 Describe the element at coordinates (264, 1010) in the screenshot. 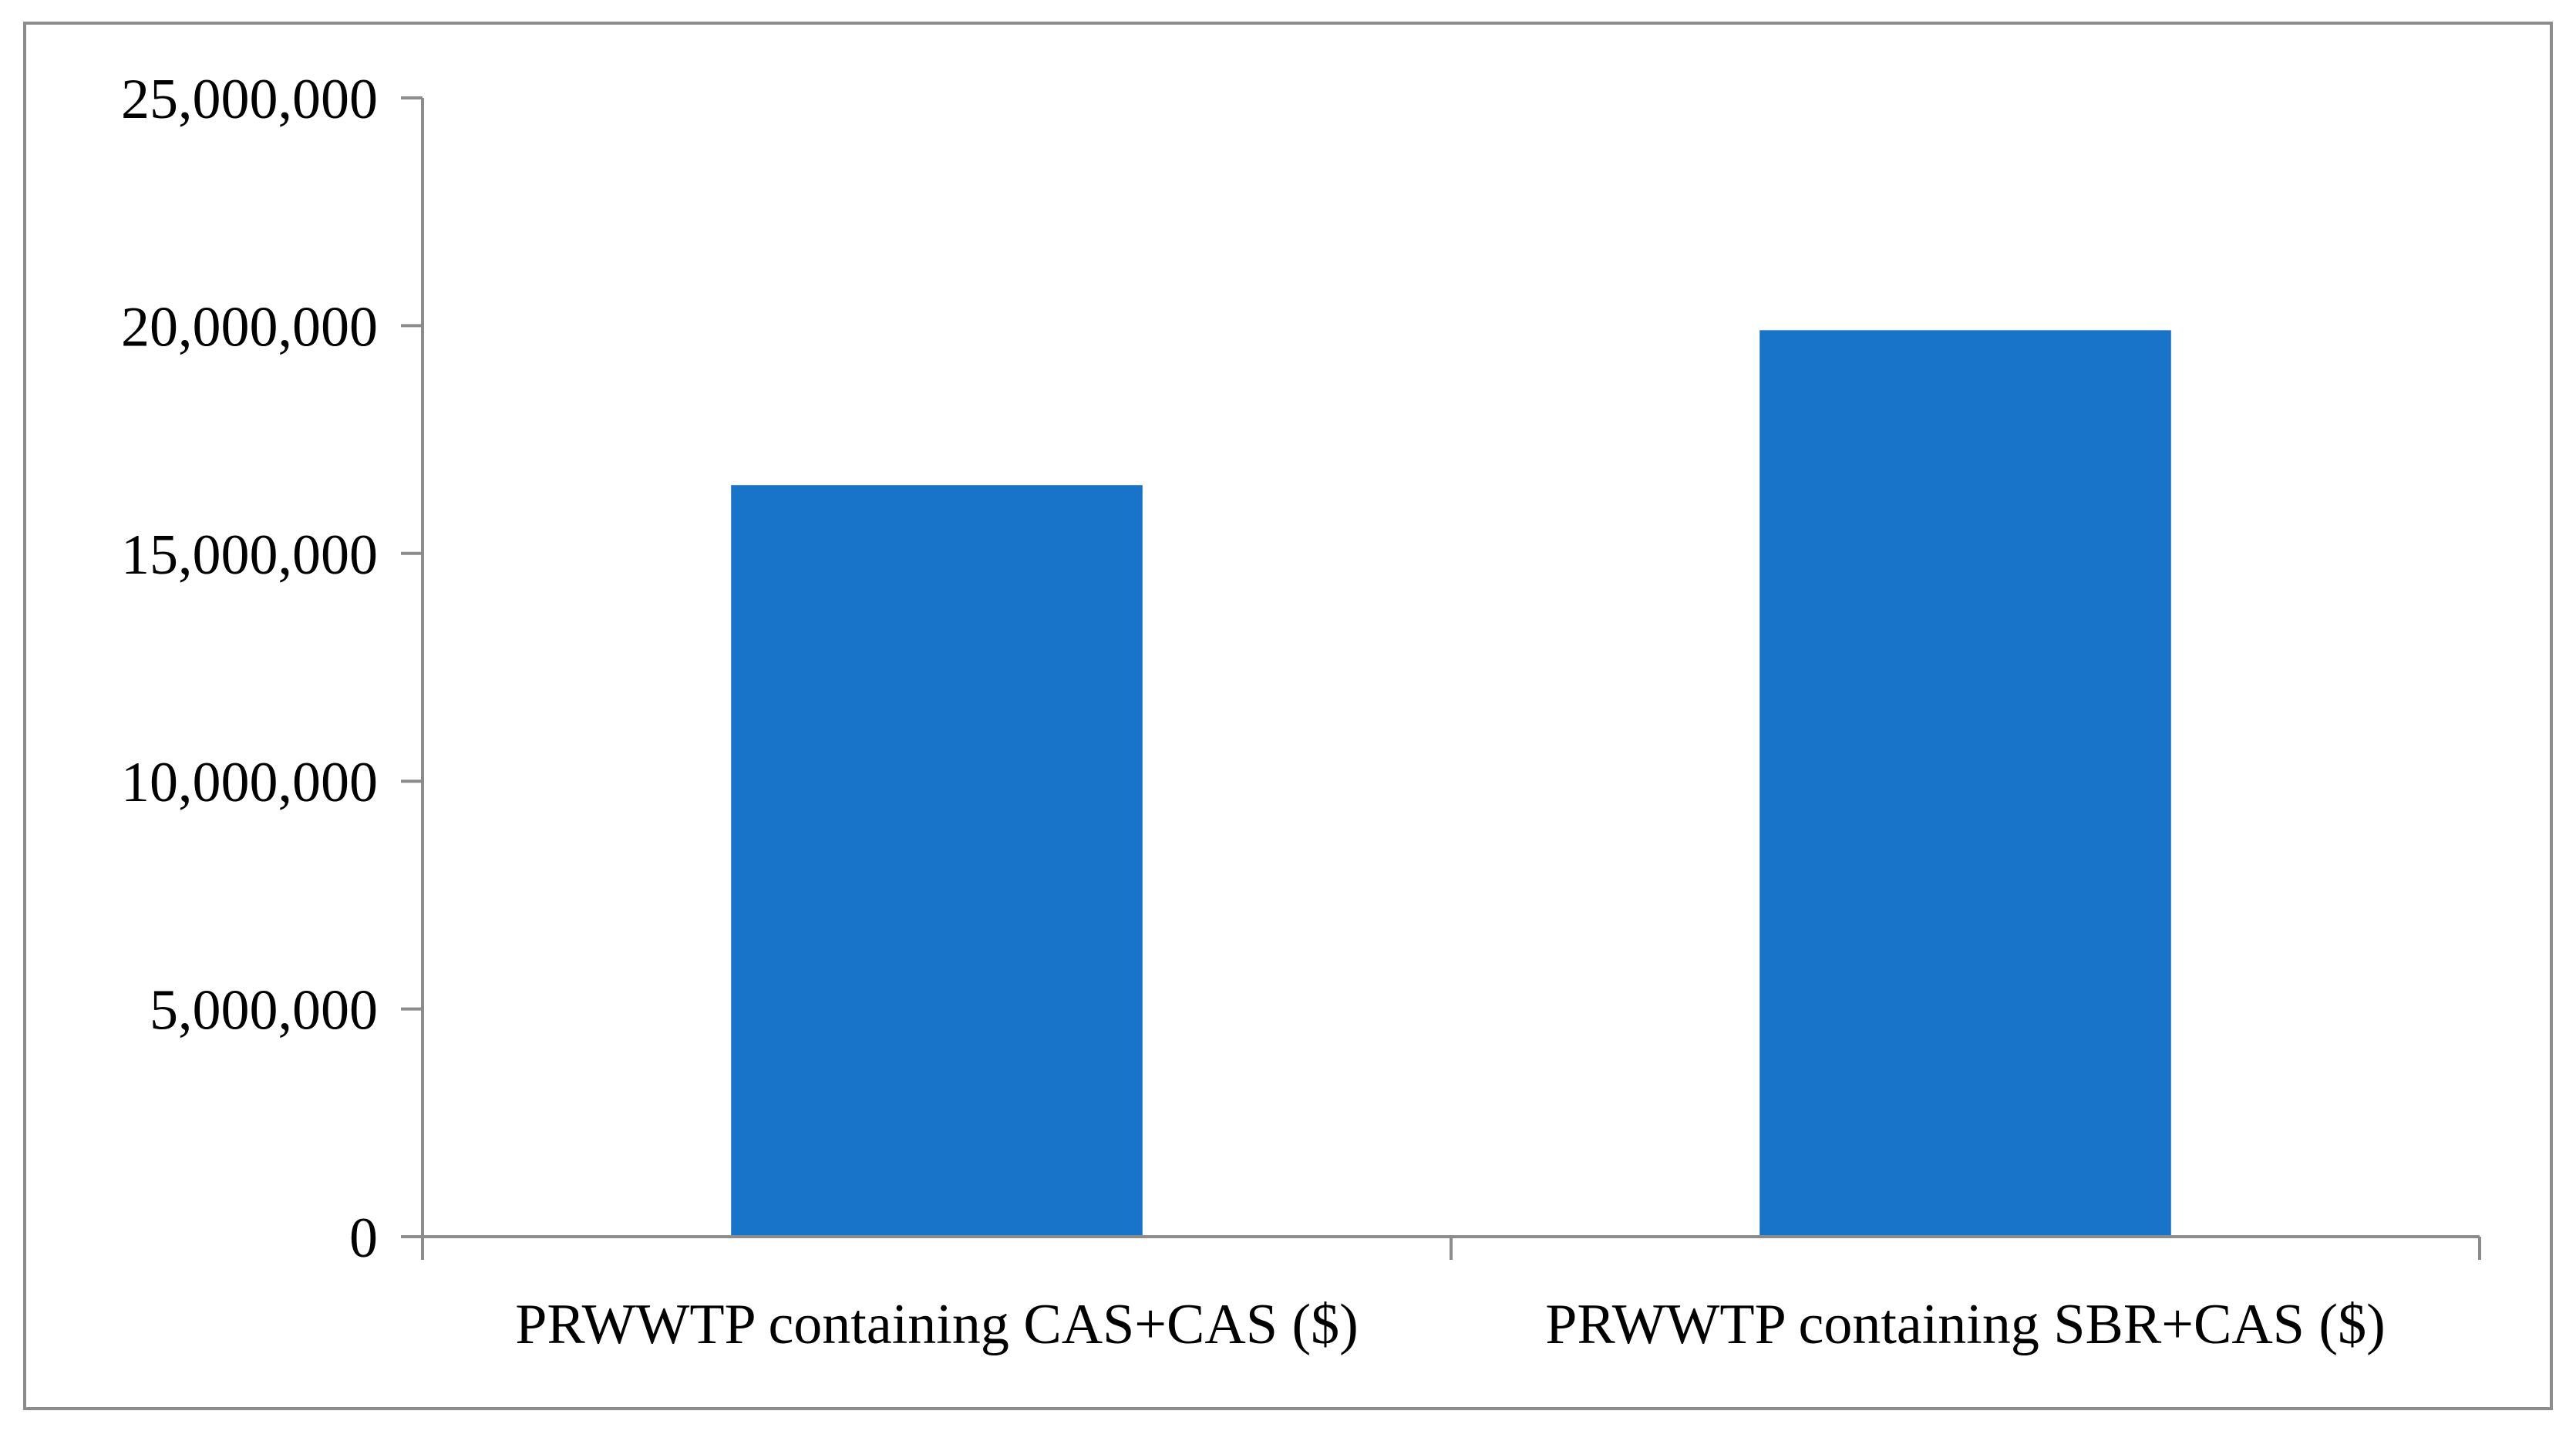

I see `y-tick-label-1: 5,000,000` at that location.